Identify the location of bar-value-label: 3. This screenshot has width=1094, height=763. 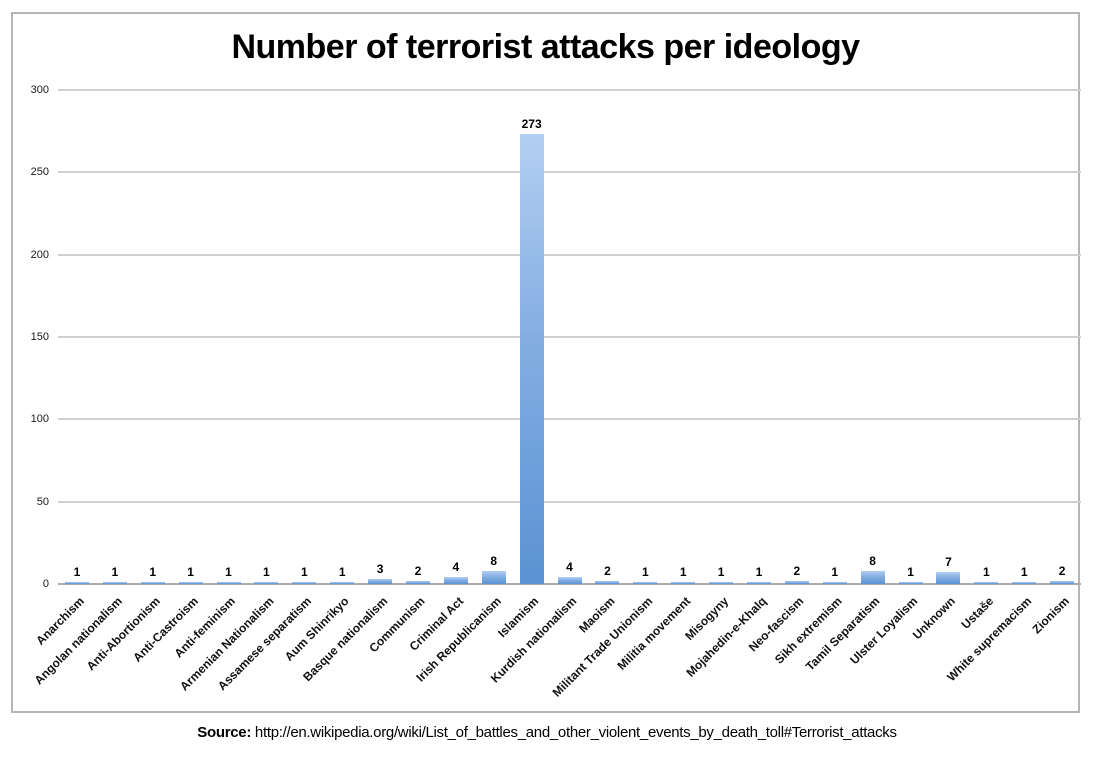
(380, 569).